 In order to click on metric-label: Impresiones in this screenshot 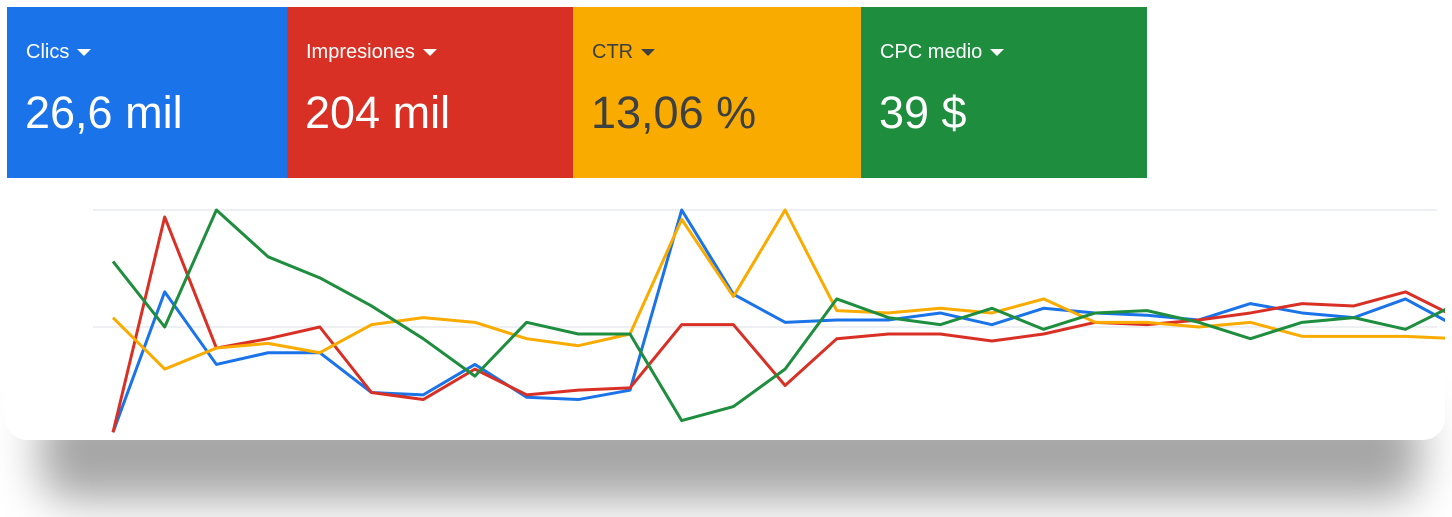, I will do `click(371, 52)`.